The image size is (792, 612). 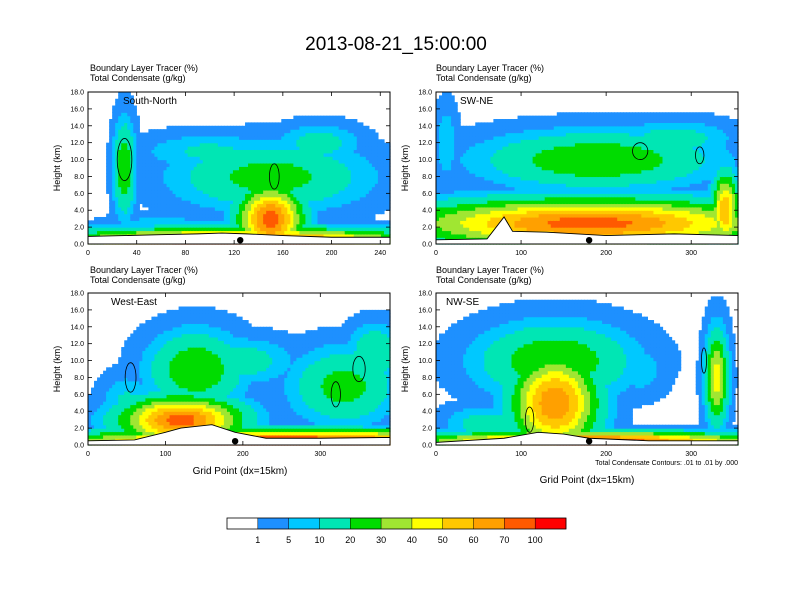 What do you see at coordinates (79, 177) in the screenshot?
I see `y-tick-label: 8.0` at bounding box center [79, 177].